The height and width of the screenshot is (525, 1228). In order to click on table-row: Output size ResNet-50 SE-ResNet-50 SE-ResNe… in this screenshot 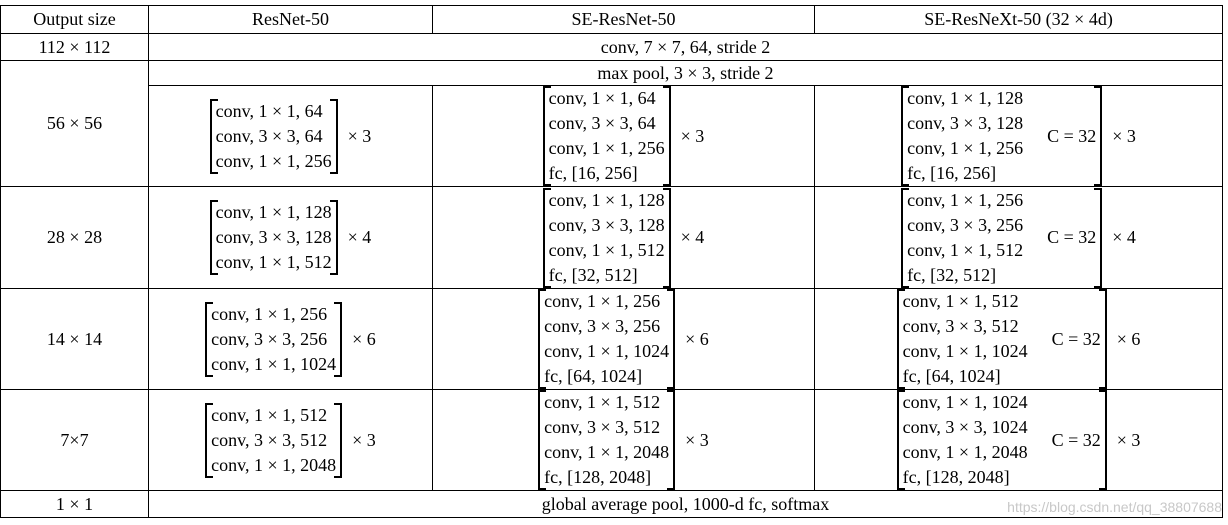, I will do `click(611, 19)`.